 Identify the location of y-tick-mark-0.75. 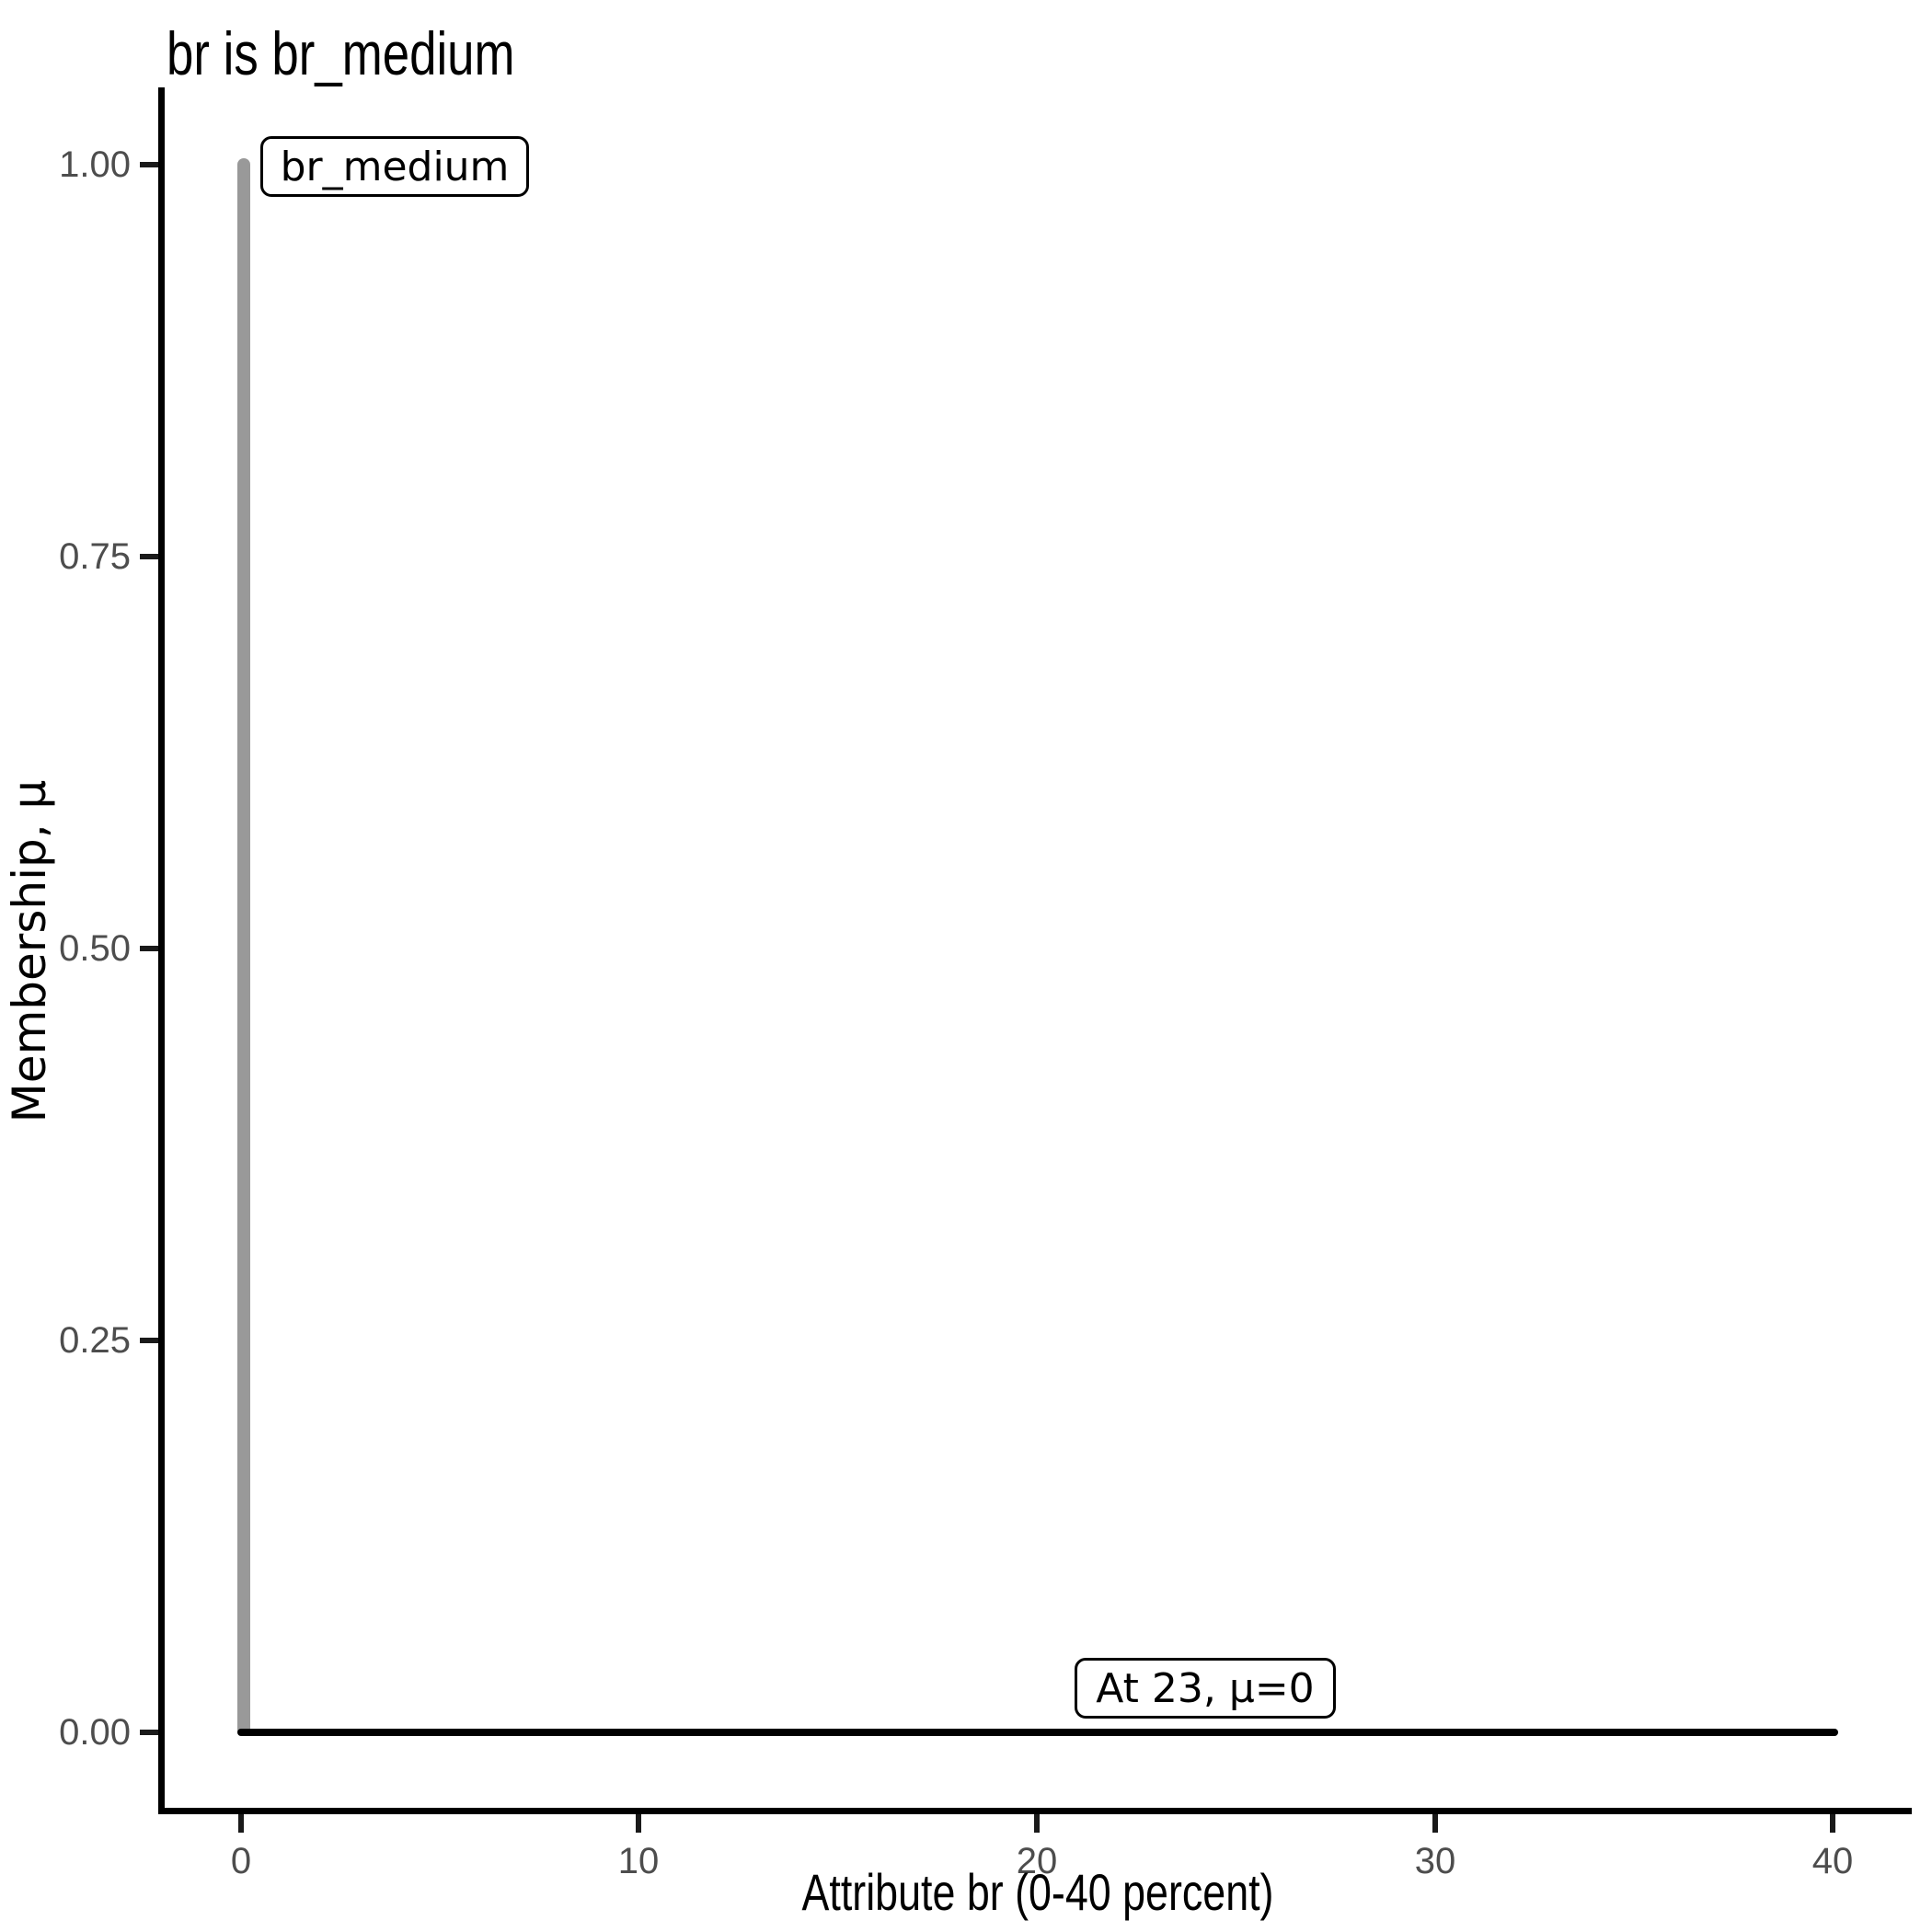
(149, 556).